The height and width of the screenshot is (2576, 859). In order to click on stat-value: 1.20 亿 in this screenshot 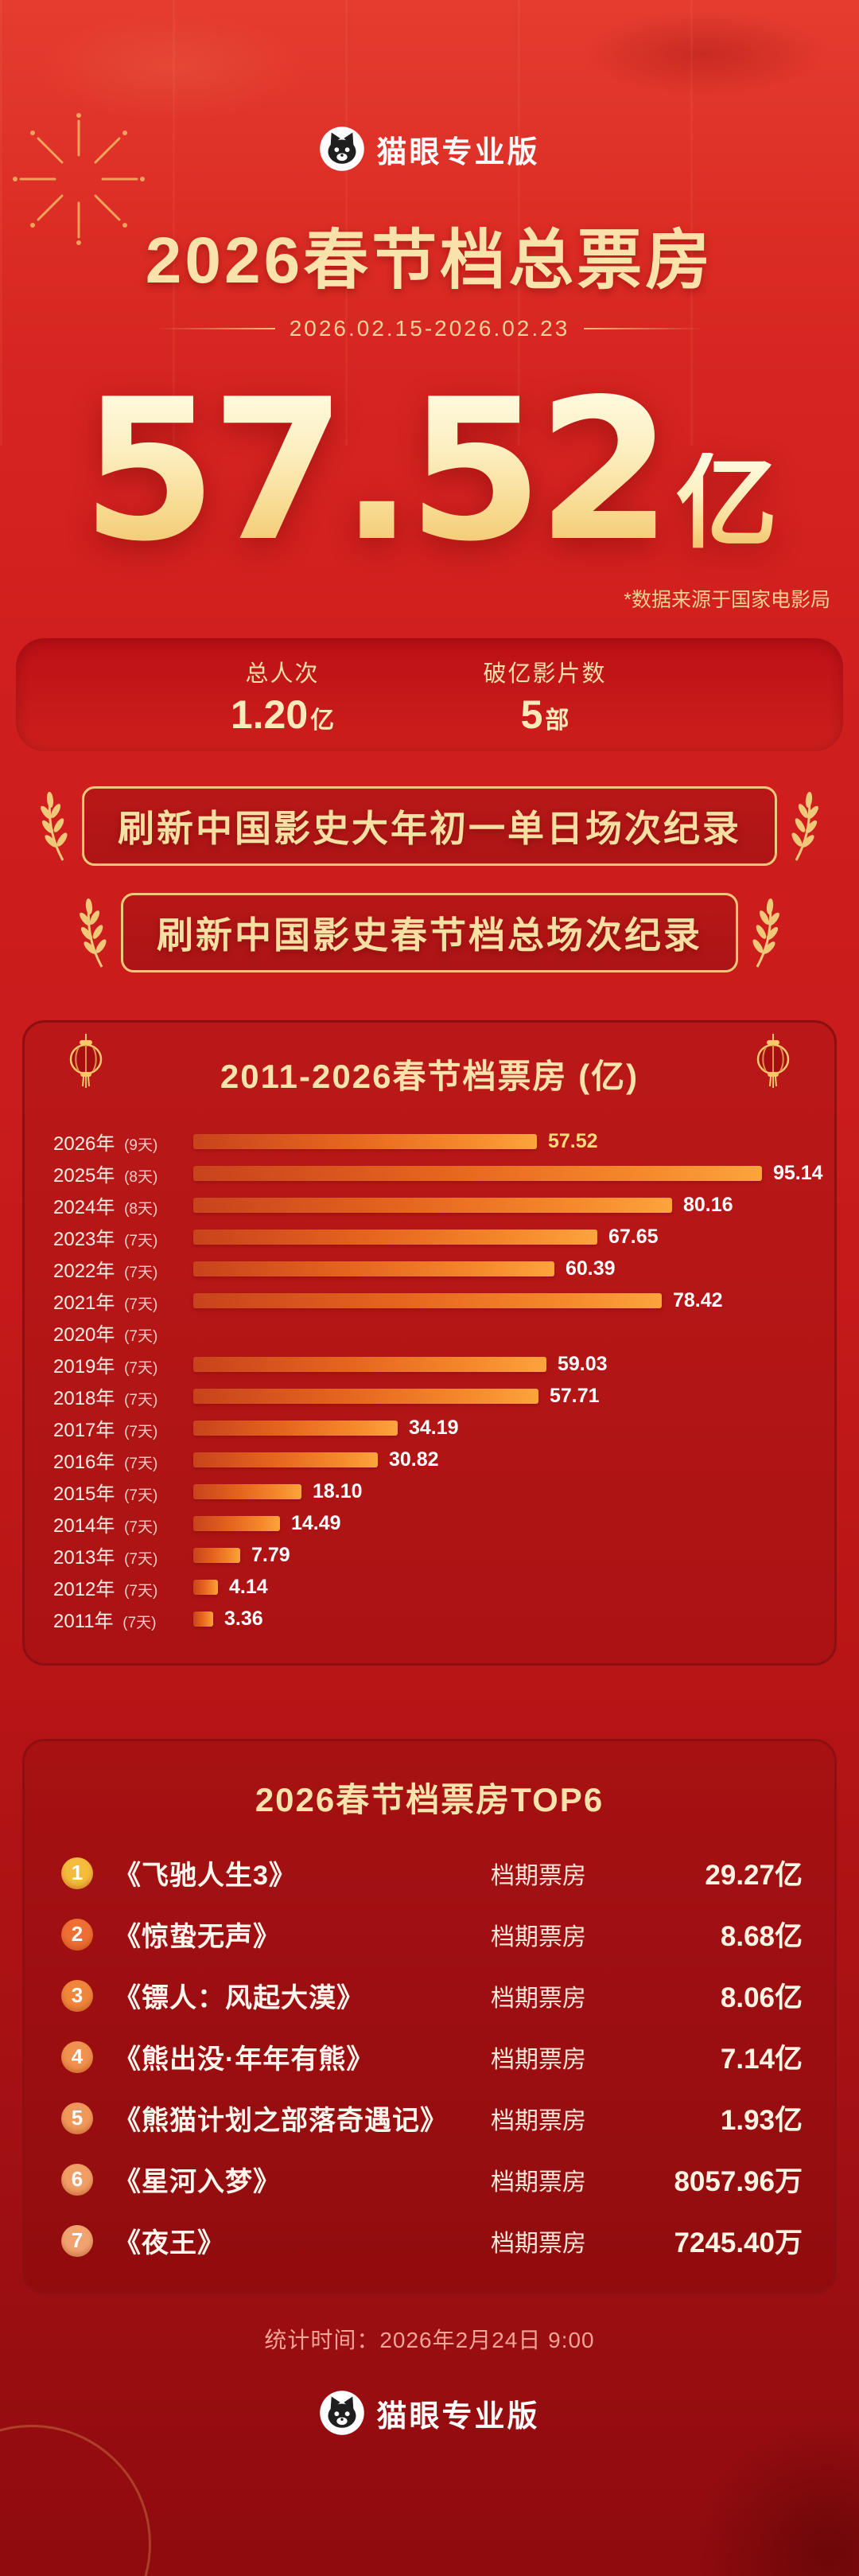, I will do `click(282, 714)`.